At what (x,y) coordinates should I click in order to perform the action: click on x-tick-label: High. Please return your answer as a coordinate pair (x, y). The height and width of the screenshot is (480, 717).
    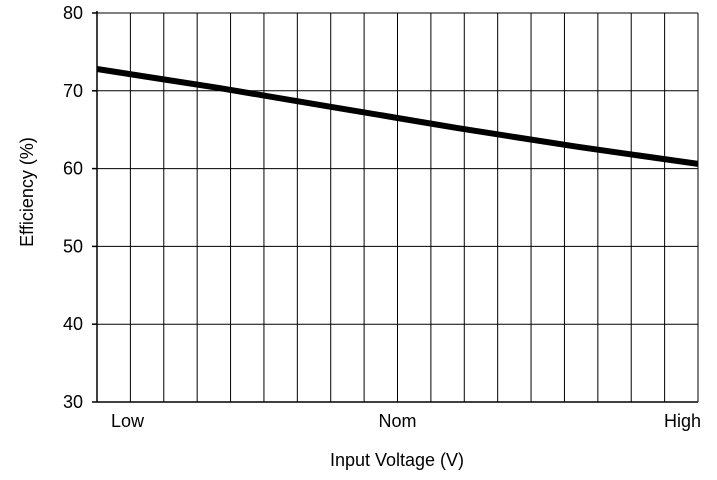
    Looking at the image, I should click on (682, 421).